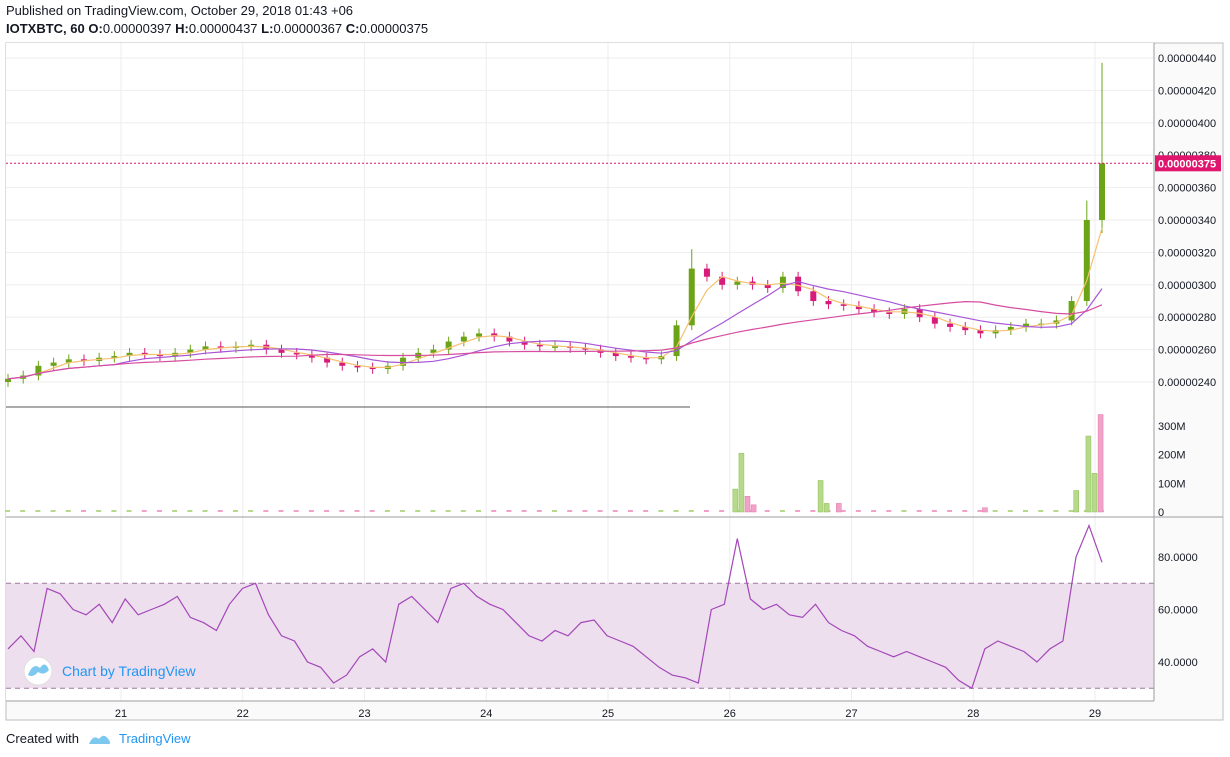 The width and height of the screenshot is (1230, 757). What do you see at coordinates (1187, 253) in the screenshot?
I see `price-tick-label: 0.00000320` at bounding box center [1187, 253].